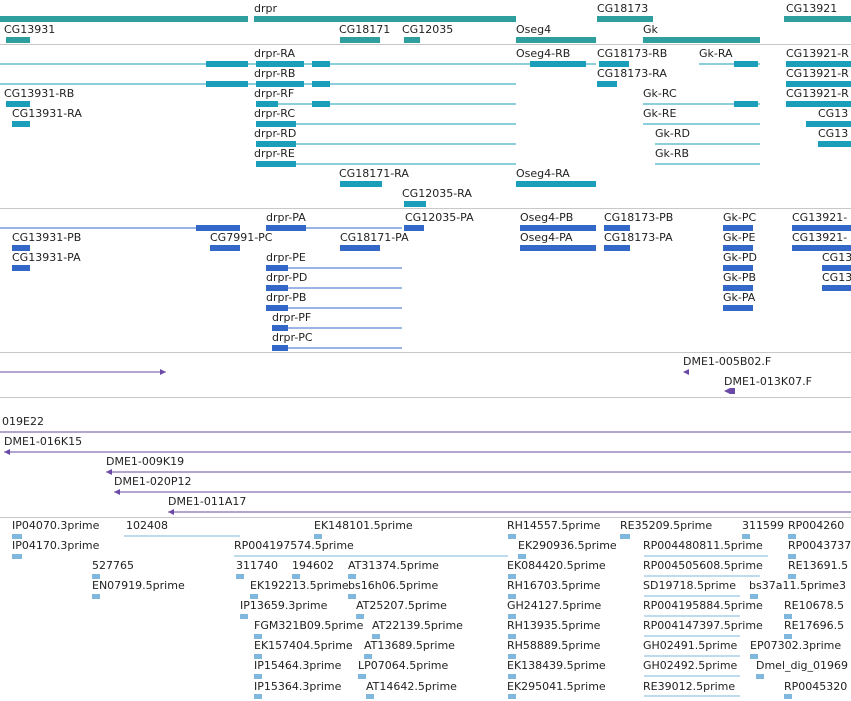 Image resolution: width=851 pixels, height=701 pixels. I want to click on gene-feature-cg18173, so click(625, 19).